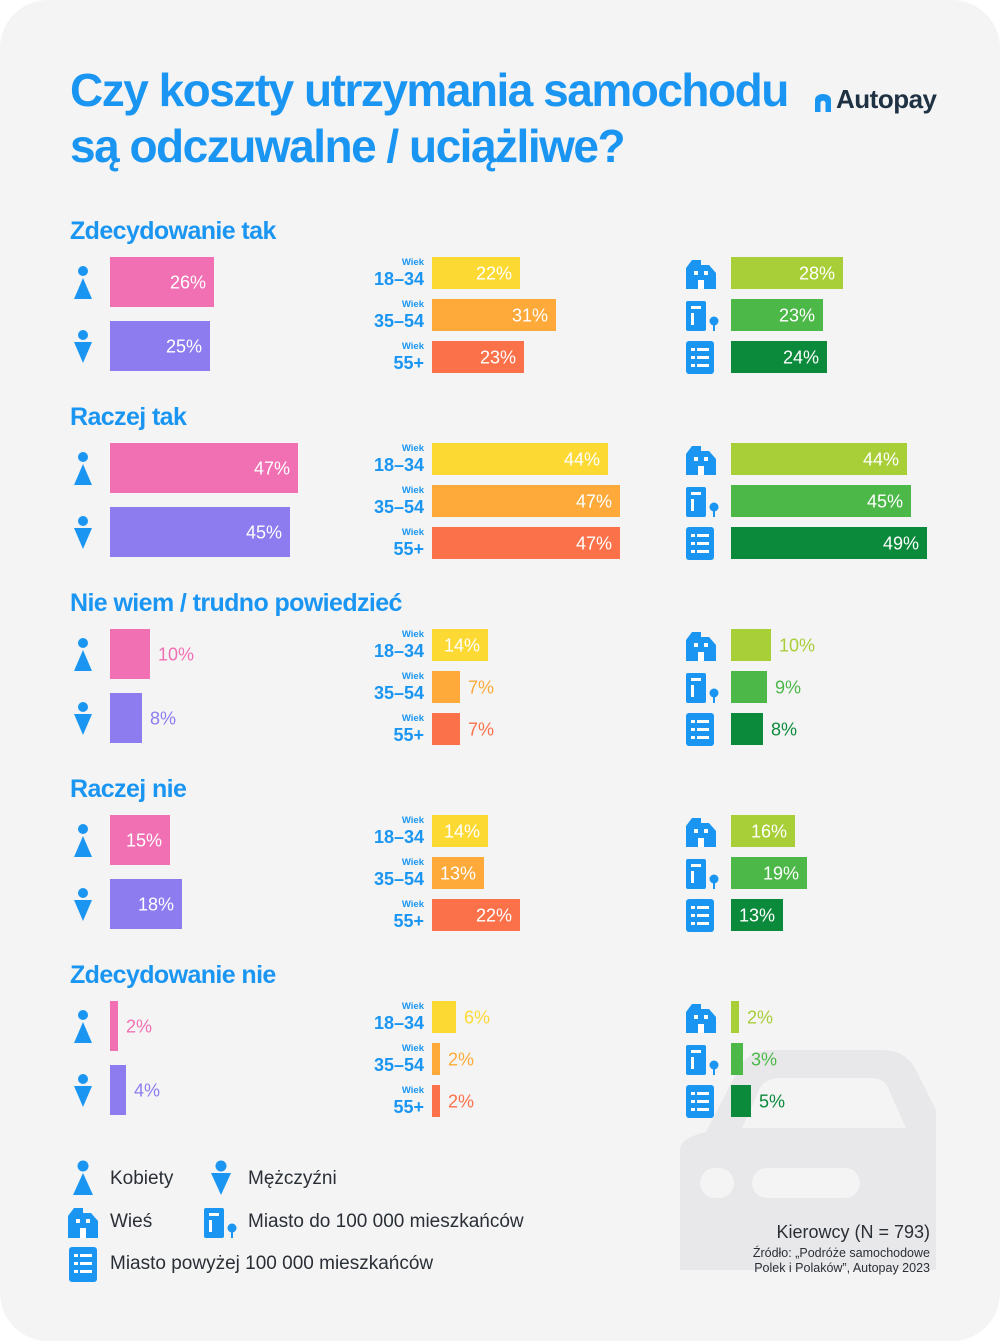 The image size is (1000, 1341). I want to click on legend-city-large-label: Miasto powyżej 100 000 mieszkańców, so click(272, 1263).